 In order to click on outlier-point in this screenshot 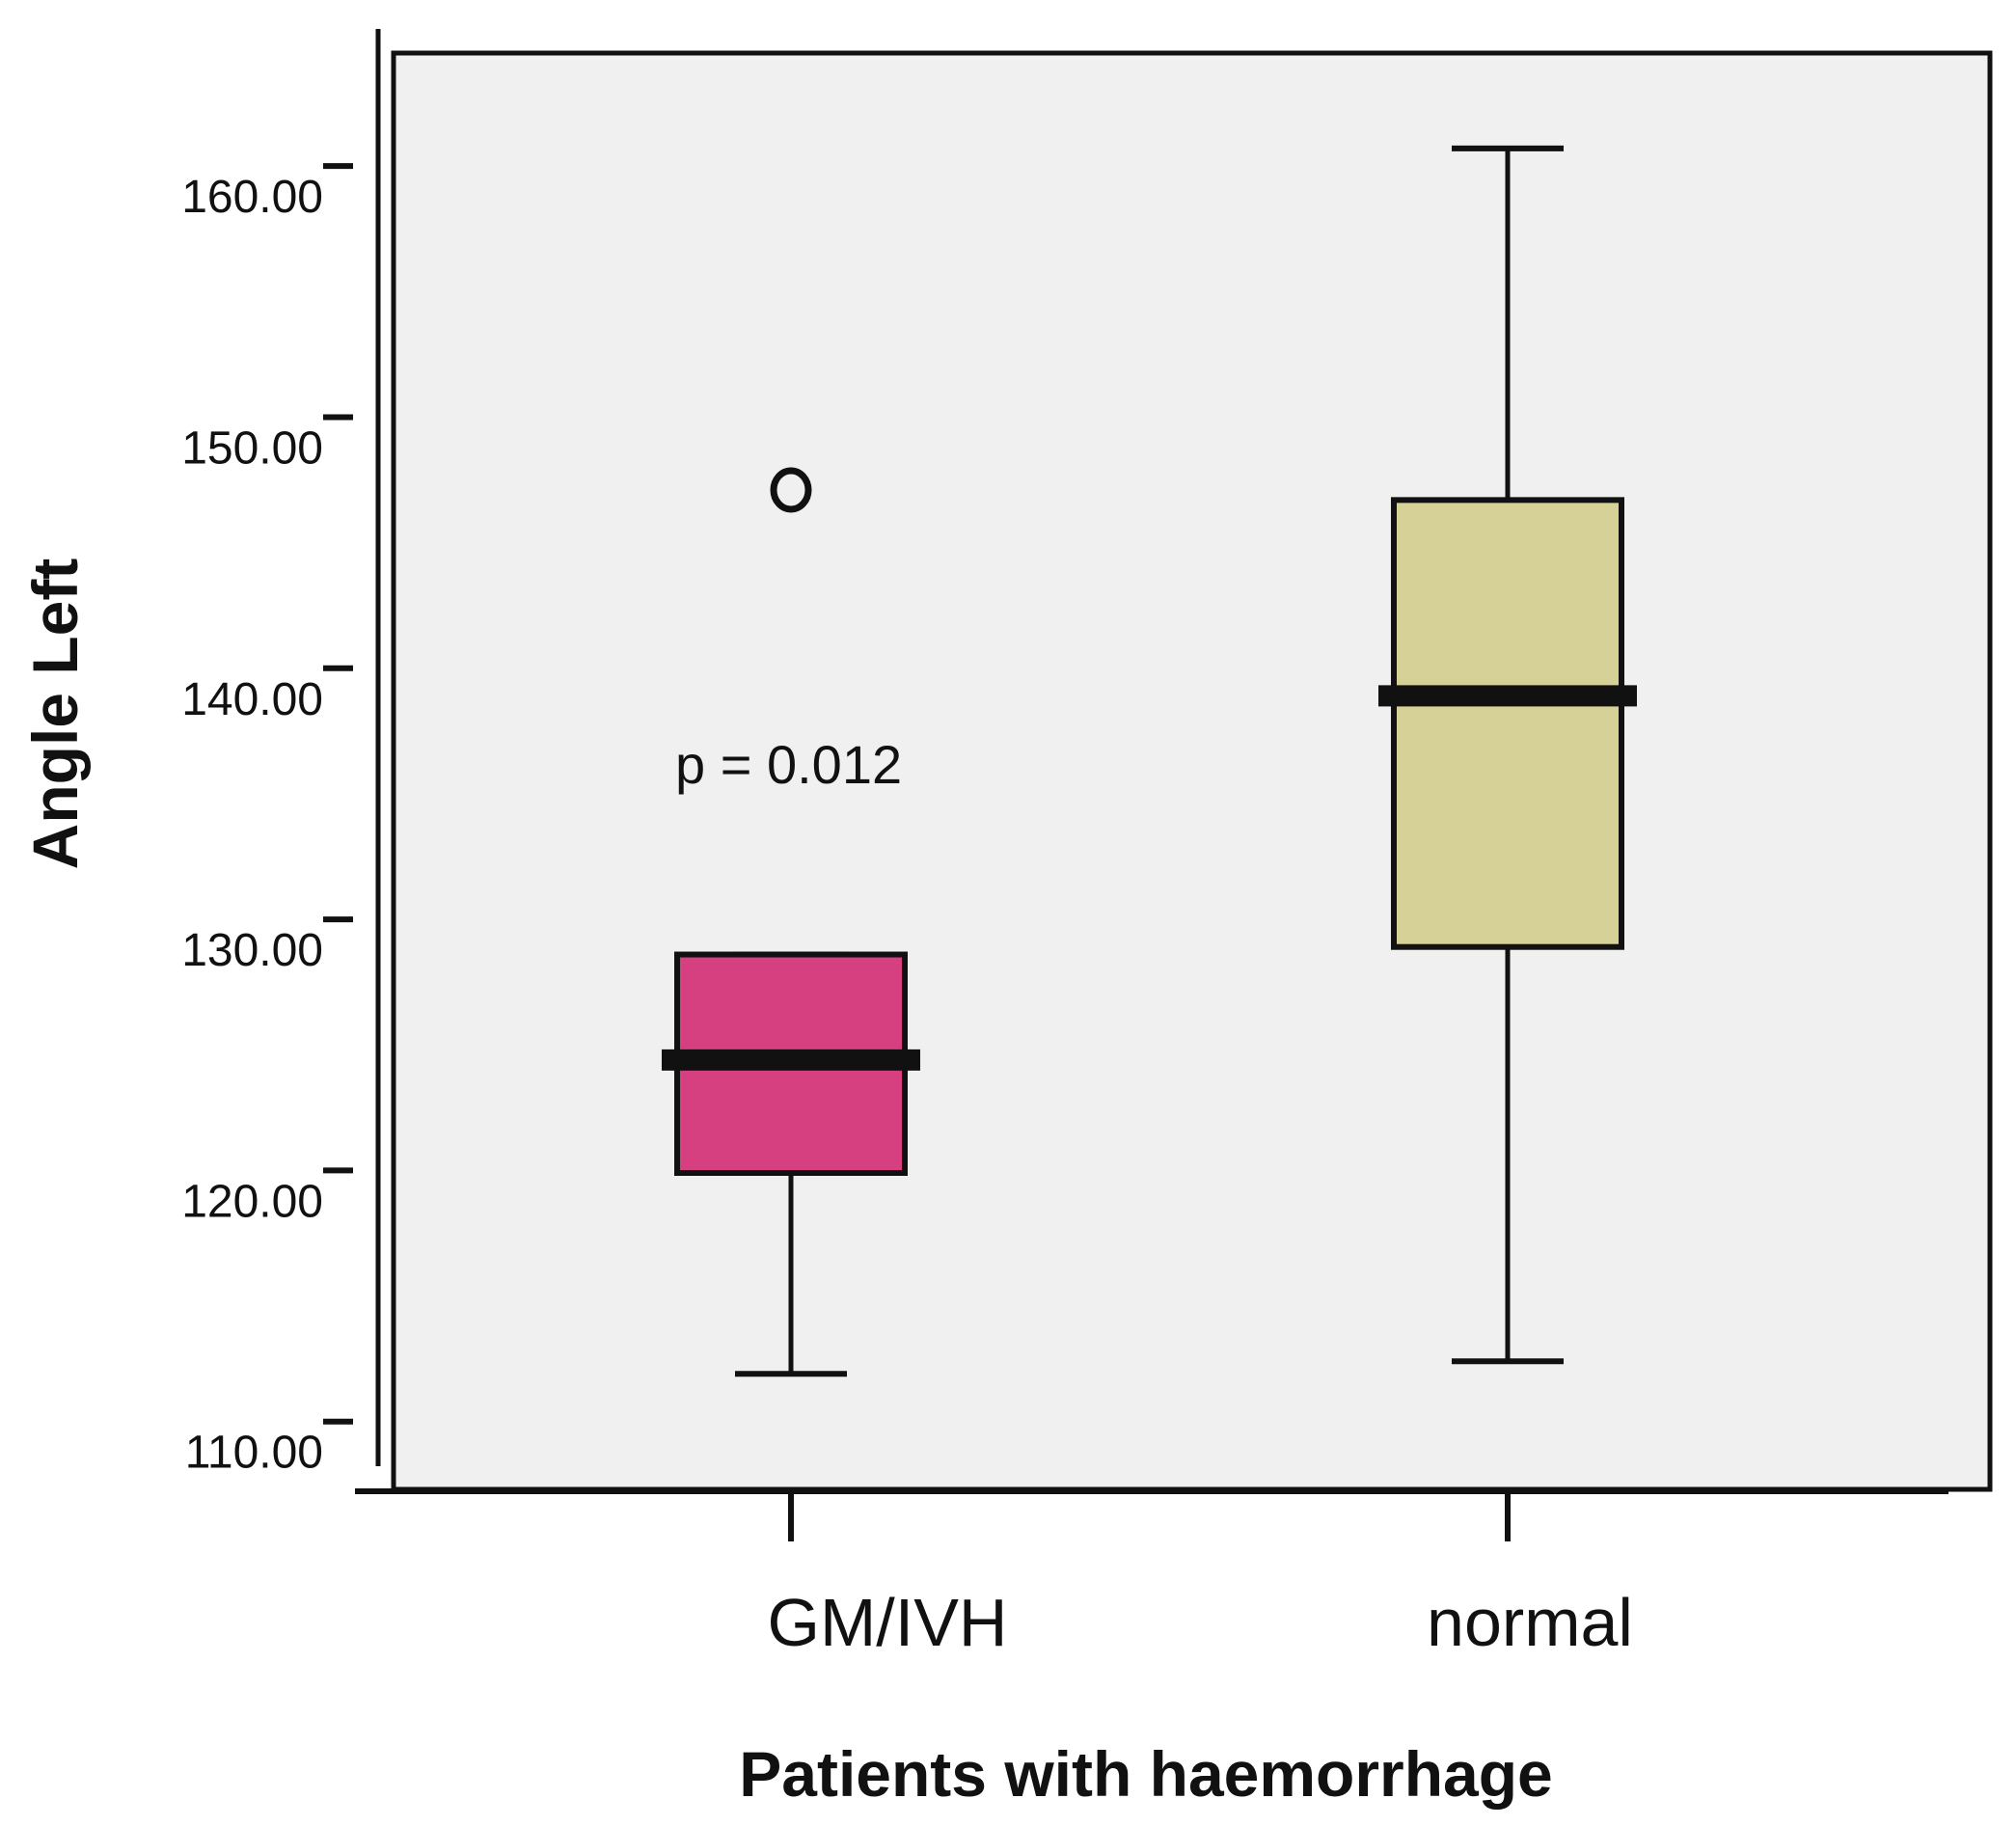, I will do `click(791, 490)`.